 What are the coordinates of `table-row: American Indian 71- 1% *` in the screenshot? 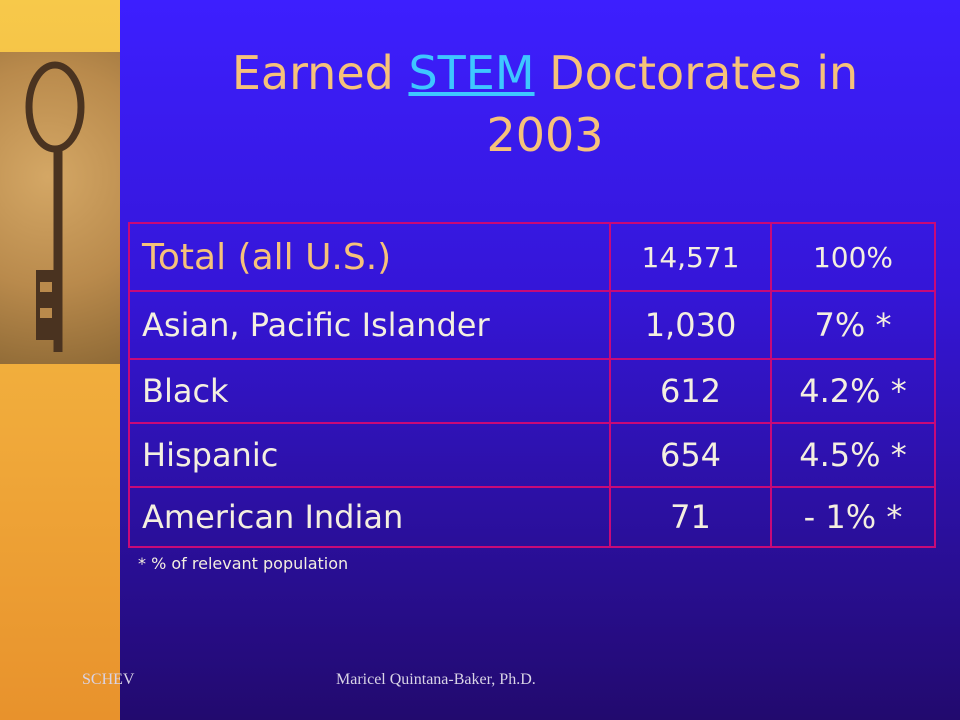 It's located at (532, 517).